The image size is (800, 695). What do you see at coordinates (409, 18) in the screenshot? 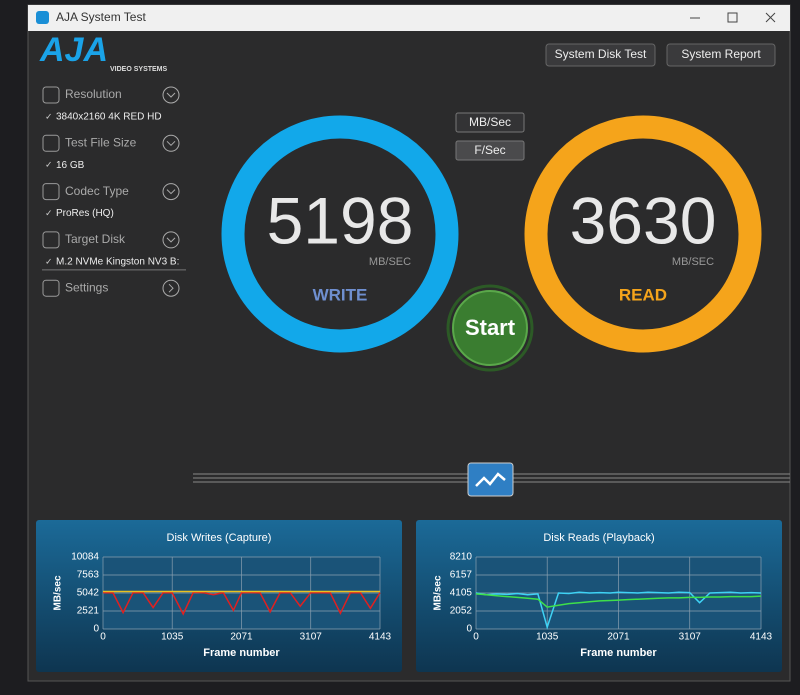
I see `title-bar` at bounding box center [409, 18].